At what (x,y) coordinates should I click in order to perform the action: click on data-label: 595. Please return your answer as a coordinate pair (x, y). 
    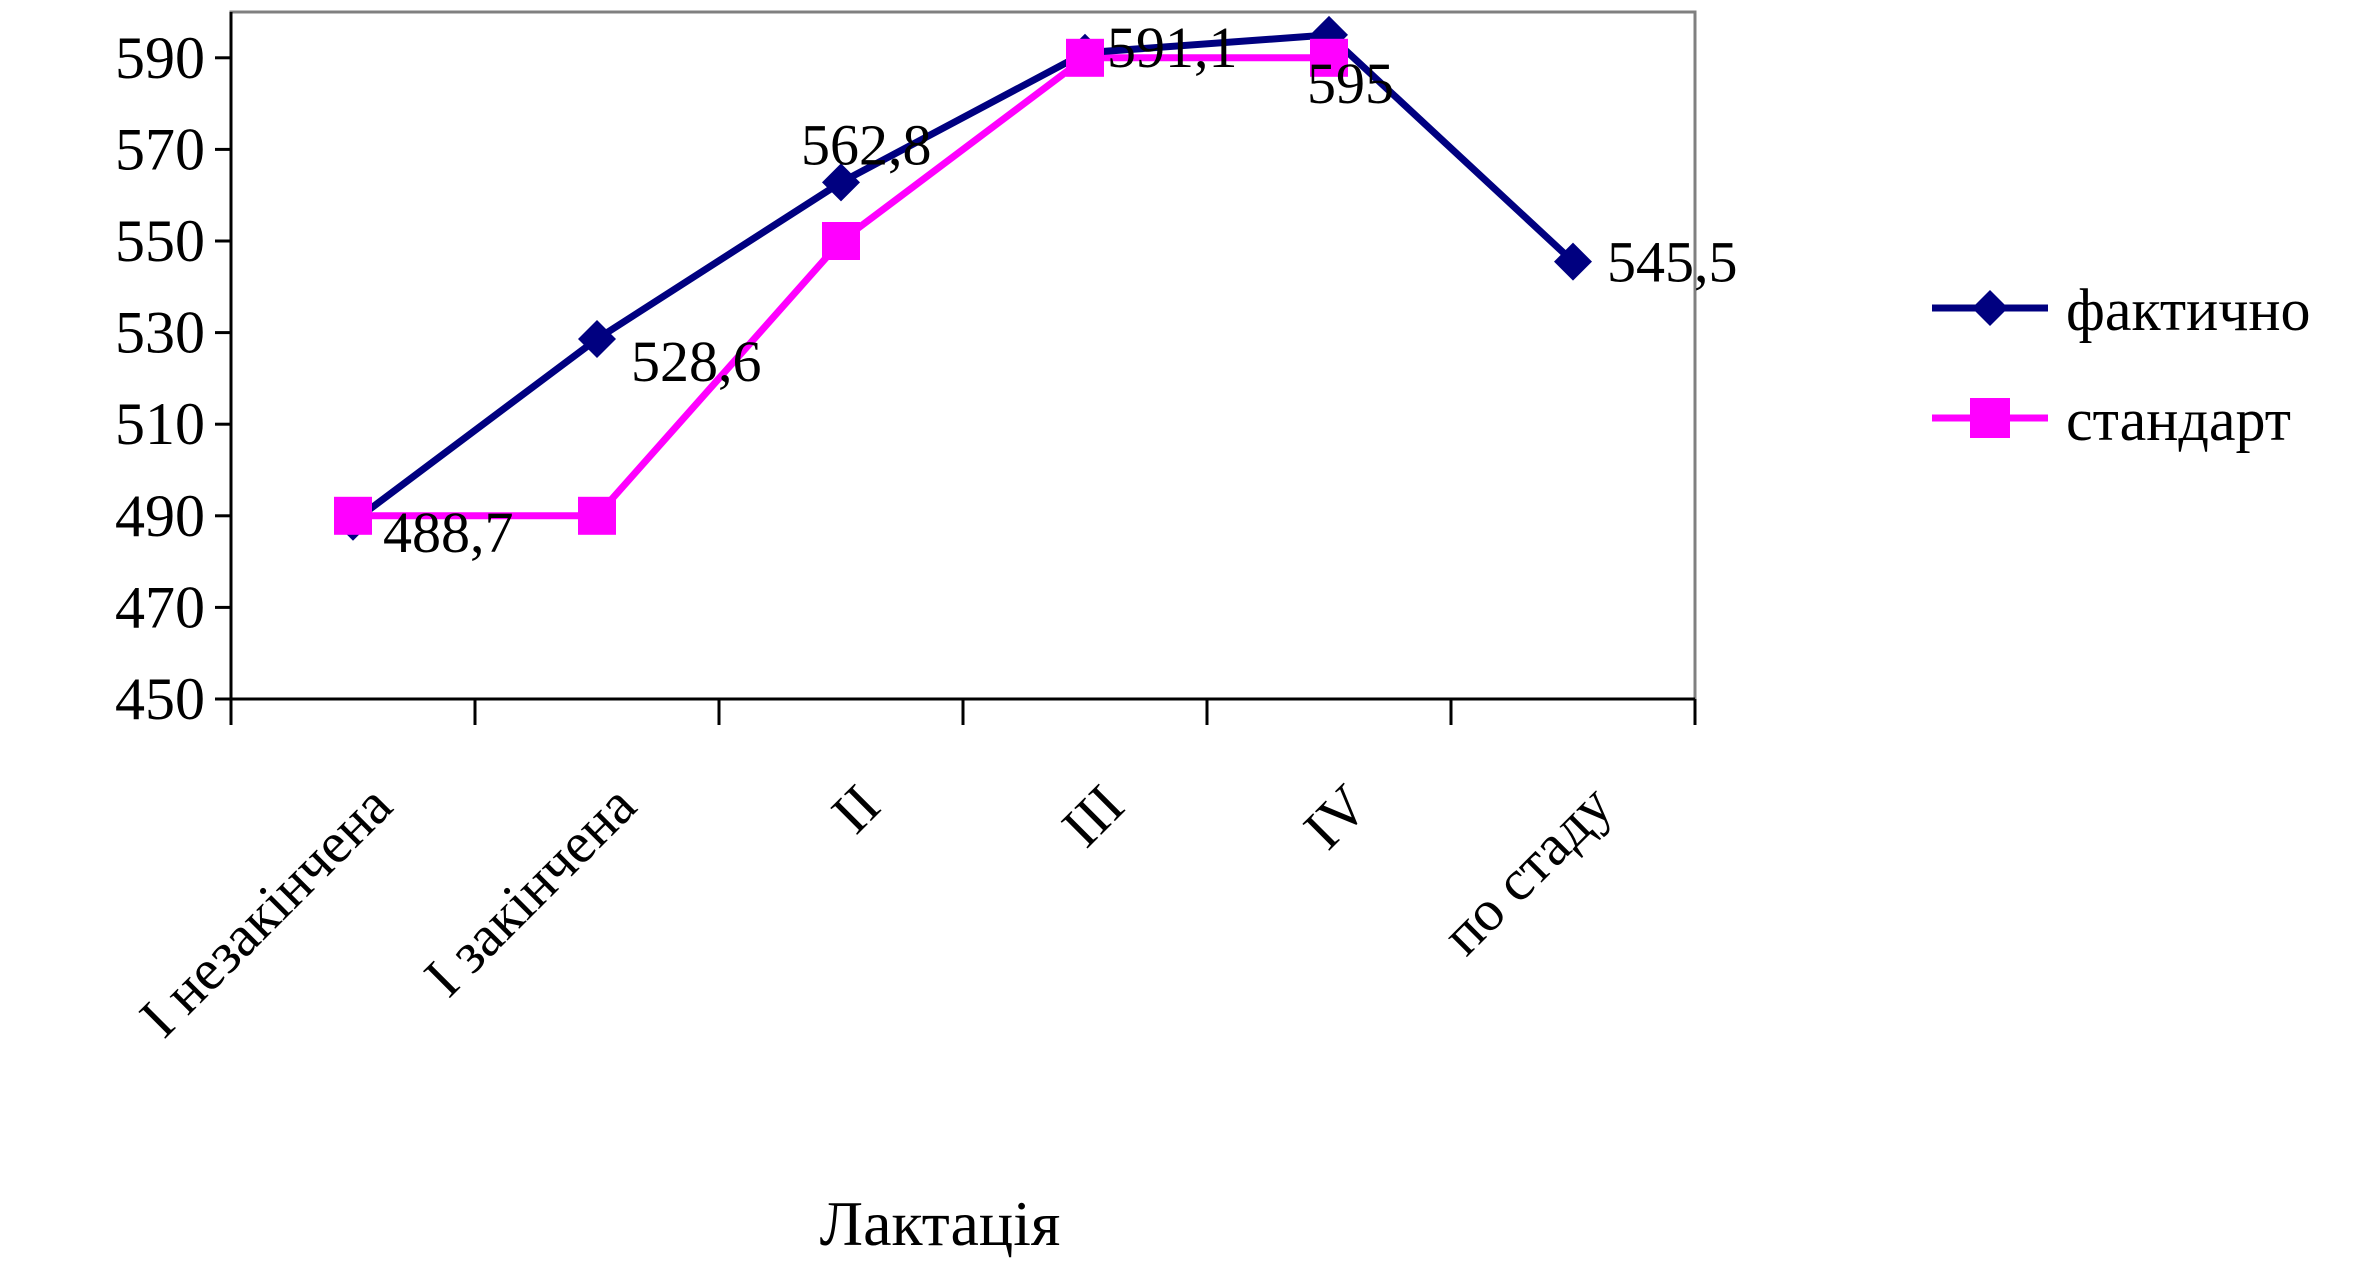
    Looking at the image, I should click on (1350, 83).